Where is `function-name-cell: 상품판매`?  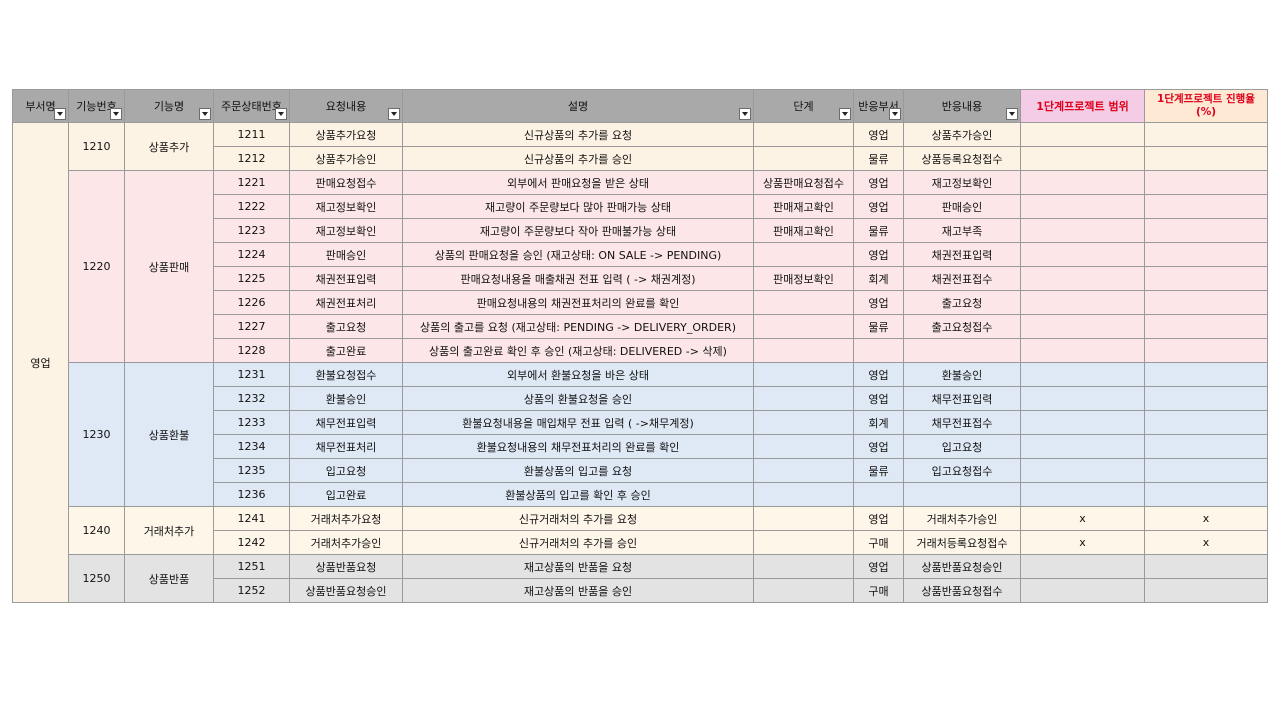 function-name-cell: 상품판매 is located at coordinates (169, 266).